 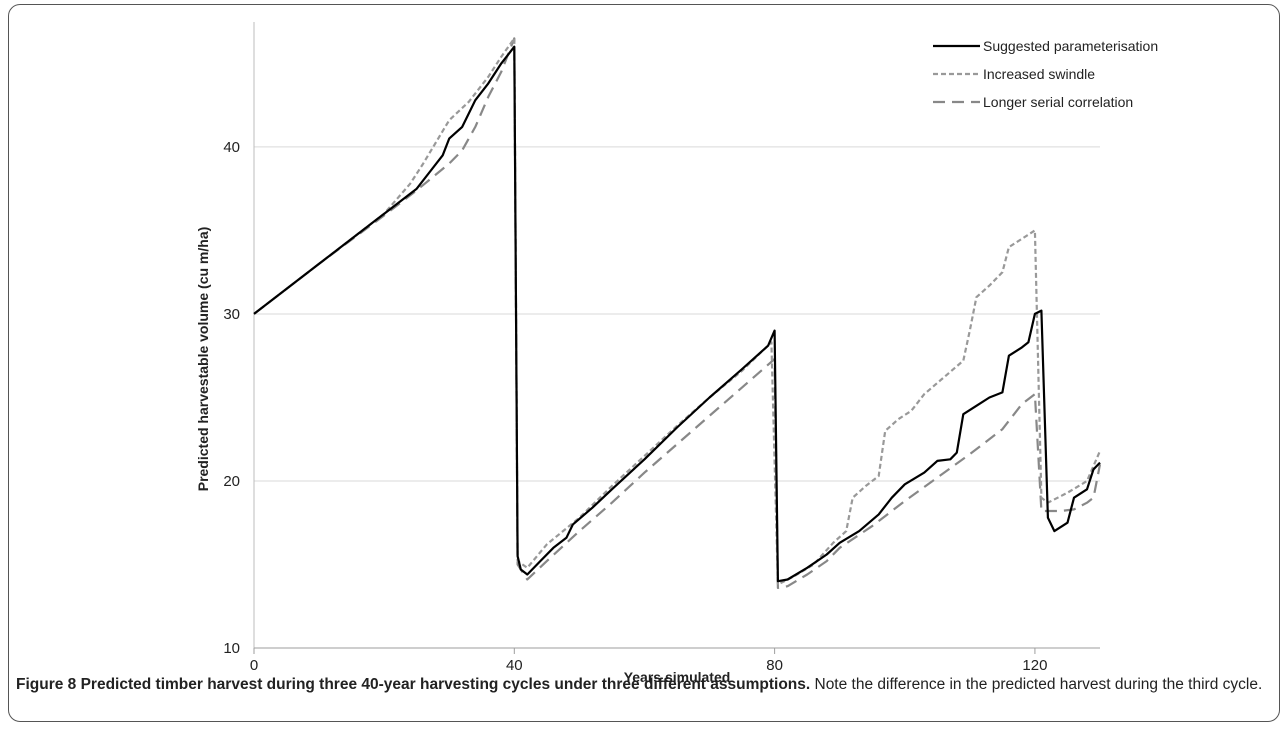 What do you see at coordinates (514, 665) in the screenshot?
I see `x-tick-label: 40` at bounding box center [514, 665].